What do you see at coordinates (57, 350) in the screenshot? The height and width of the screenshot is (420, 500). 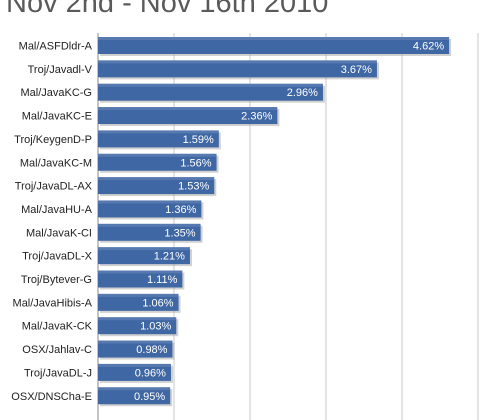 I see `category-label: OSX/Jahlav-C` at bounding box center [57, 350].